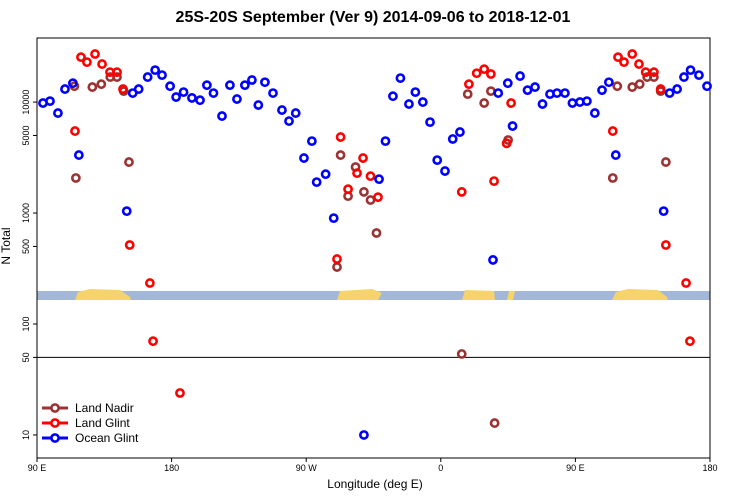 Image resolution: width=750 pixels, height=500 pixels. What do you see at coordinates (26, 323) in the screenshot?
I see `y-tick-label: 100` at bounding box center [26, 323].